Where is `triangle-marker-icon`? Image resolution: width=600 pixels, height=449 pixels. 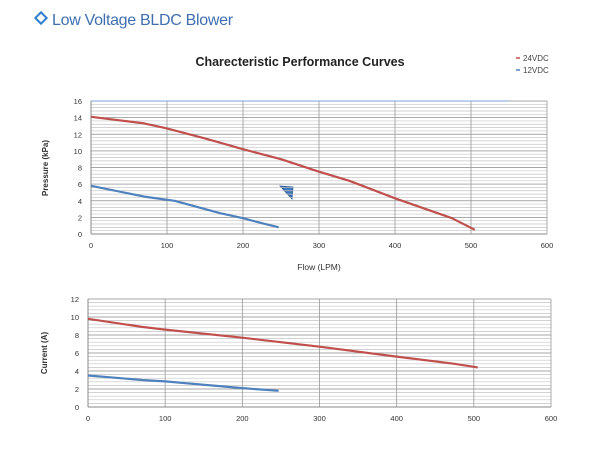 triangle-marker-icon is located at coordinates (286, 192).